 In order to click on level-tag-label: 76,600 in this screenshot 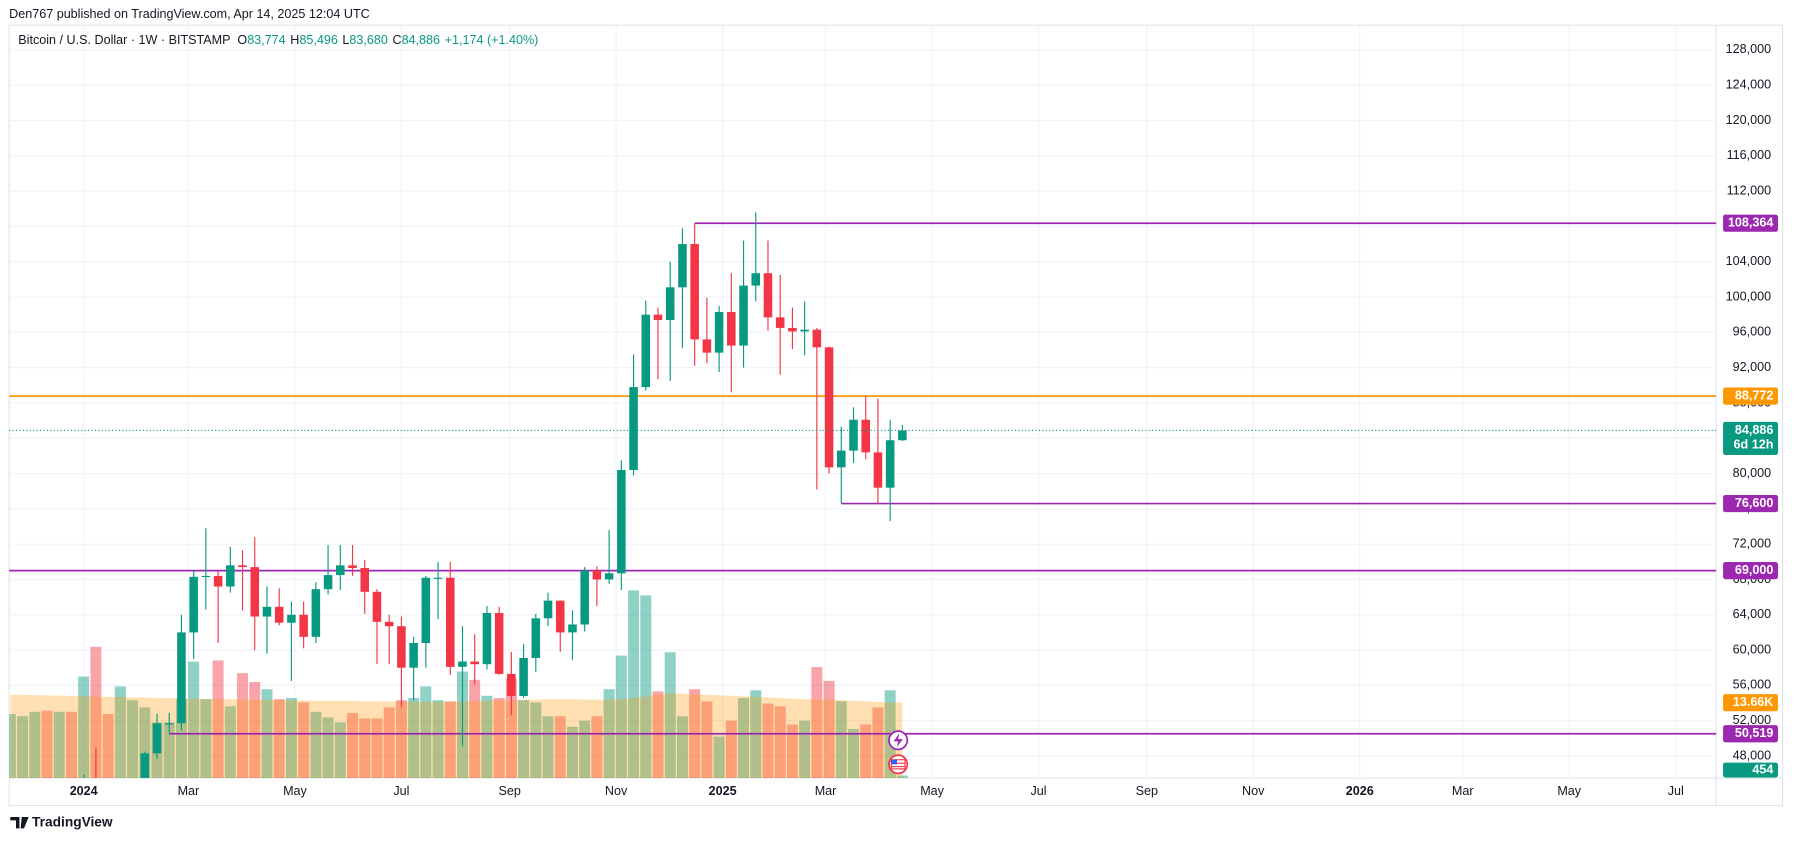, I will do `click(1754, 503)`.